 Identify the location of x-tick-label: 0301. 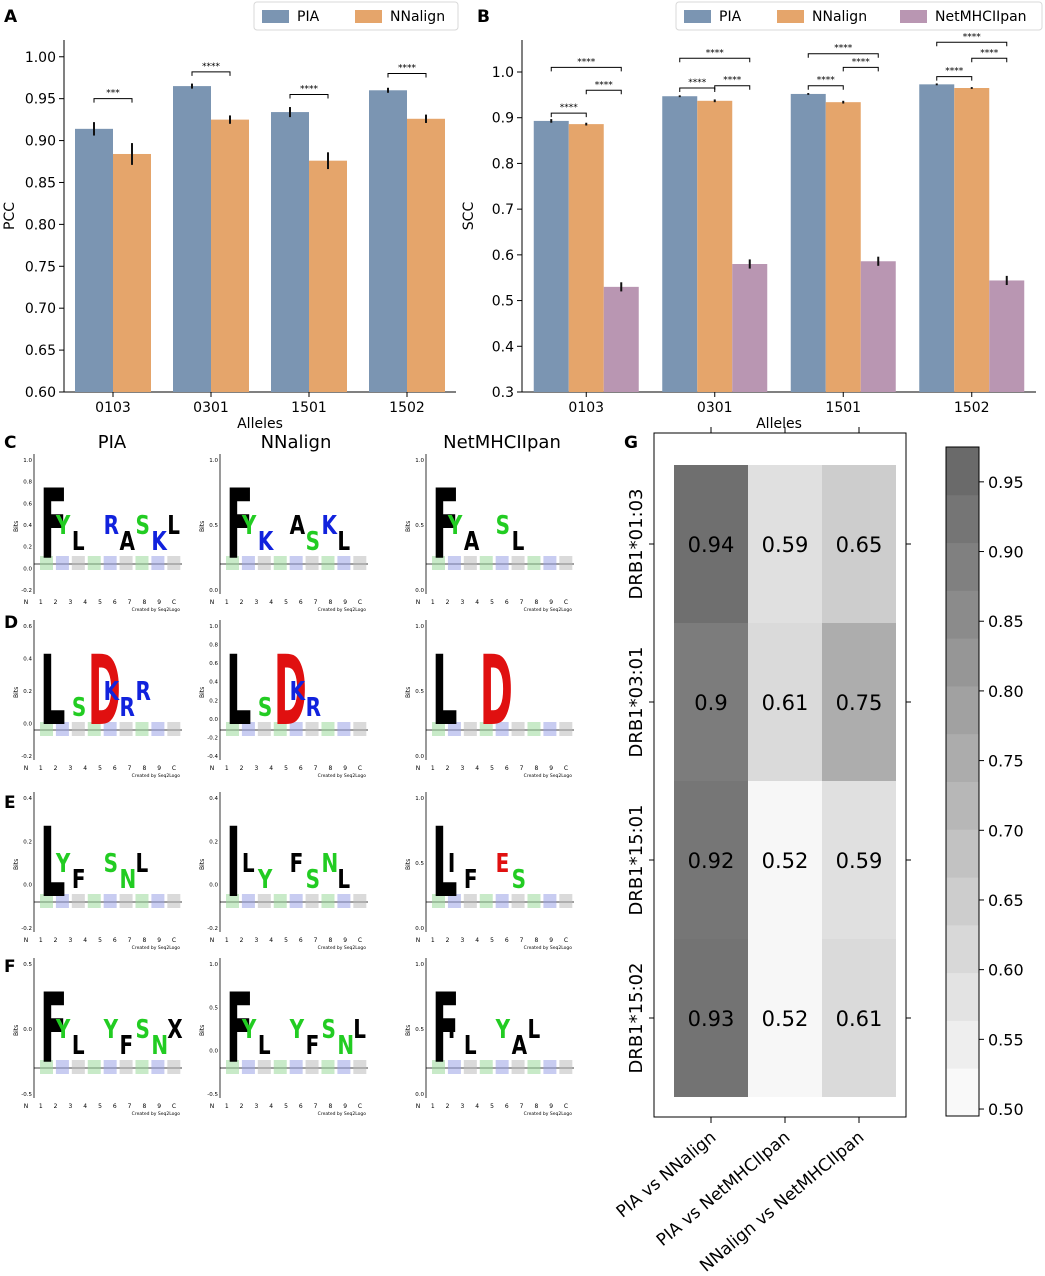
(211, 408).